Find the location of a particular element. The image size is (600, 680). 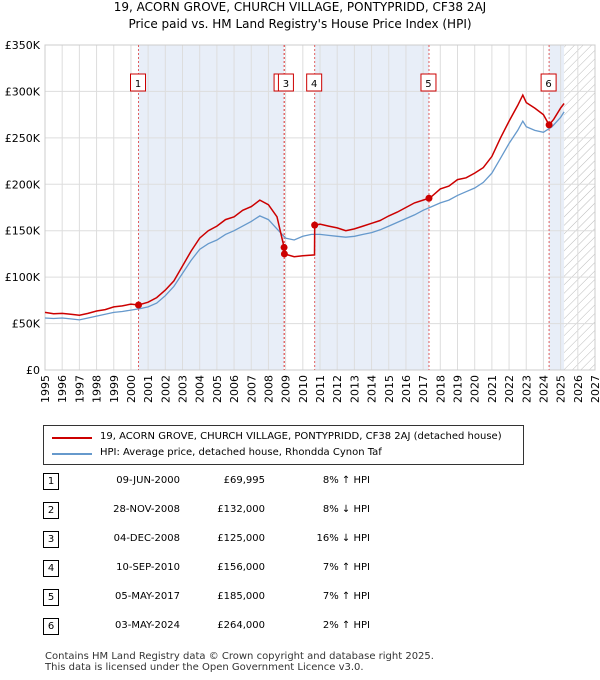

x-tick-label: 1999 is located at coordinates (114, 389).